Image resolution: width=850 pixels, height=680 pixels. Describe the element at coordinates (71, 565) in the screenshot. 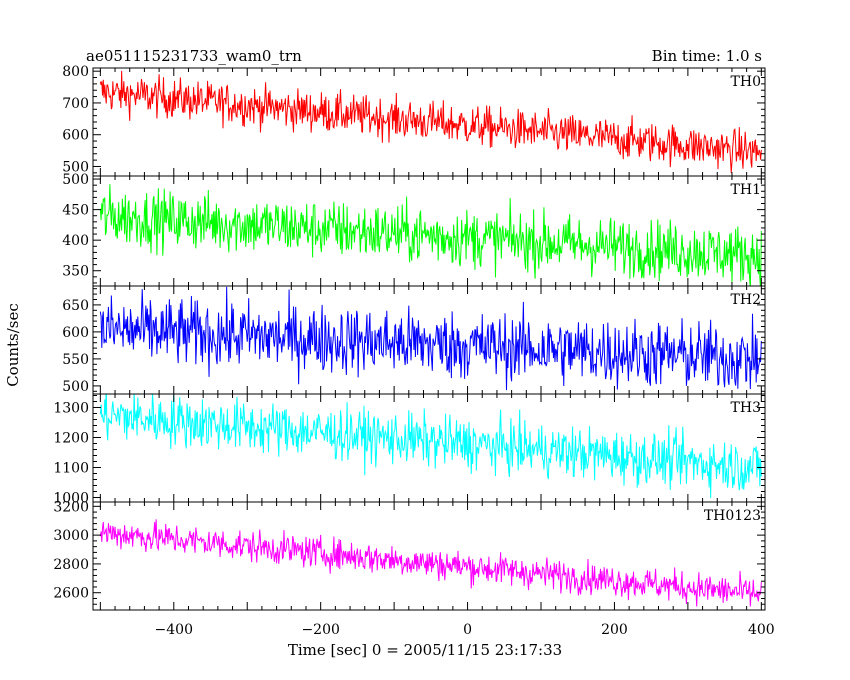

I see `y-tick-label: 2800` at that location.